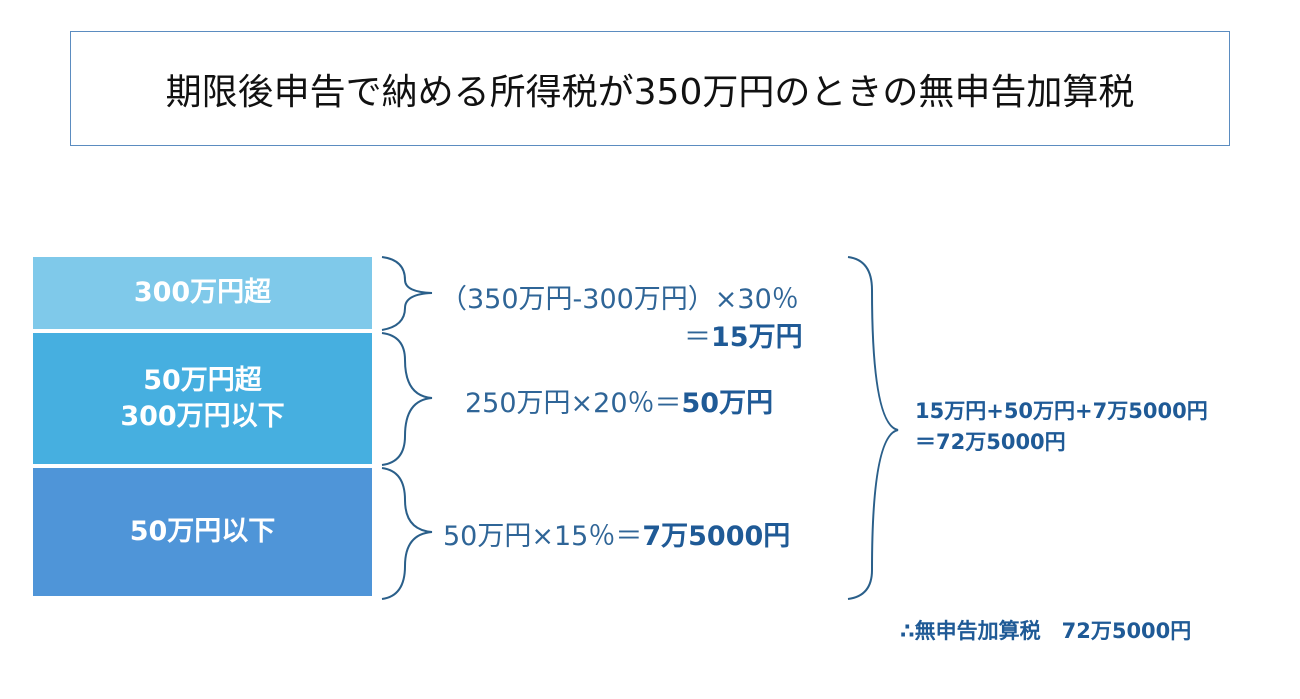  What do you see at coordinates (650, 92) in the screenshot?
I see `page-title: 期限後申告で納める所得税が350万円のときの無申告加算税` at bounding box center [650, 92].